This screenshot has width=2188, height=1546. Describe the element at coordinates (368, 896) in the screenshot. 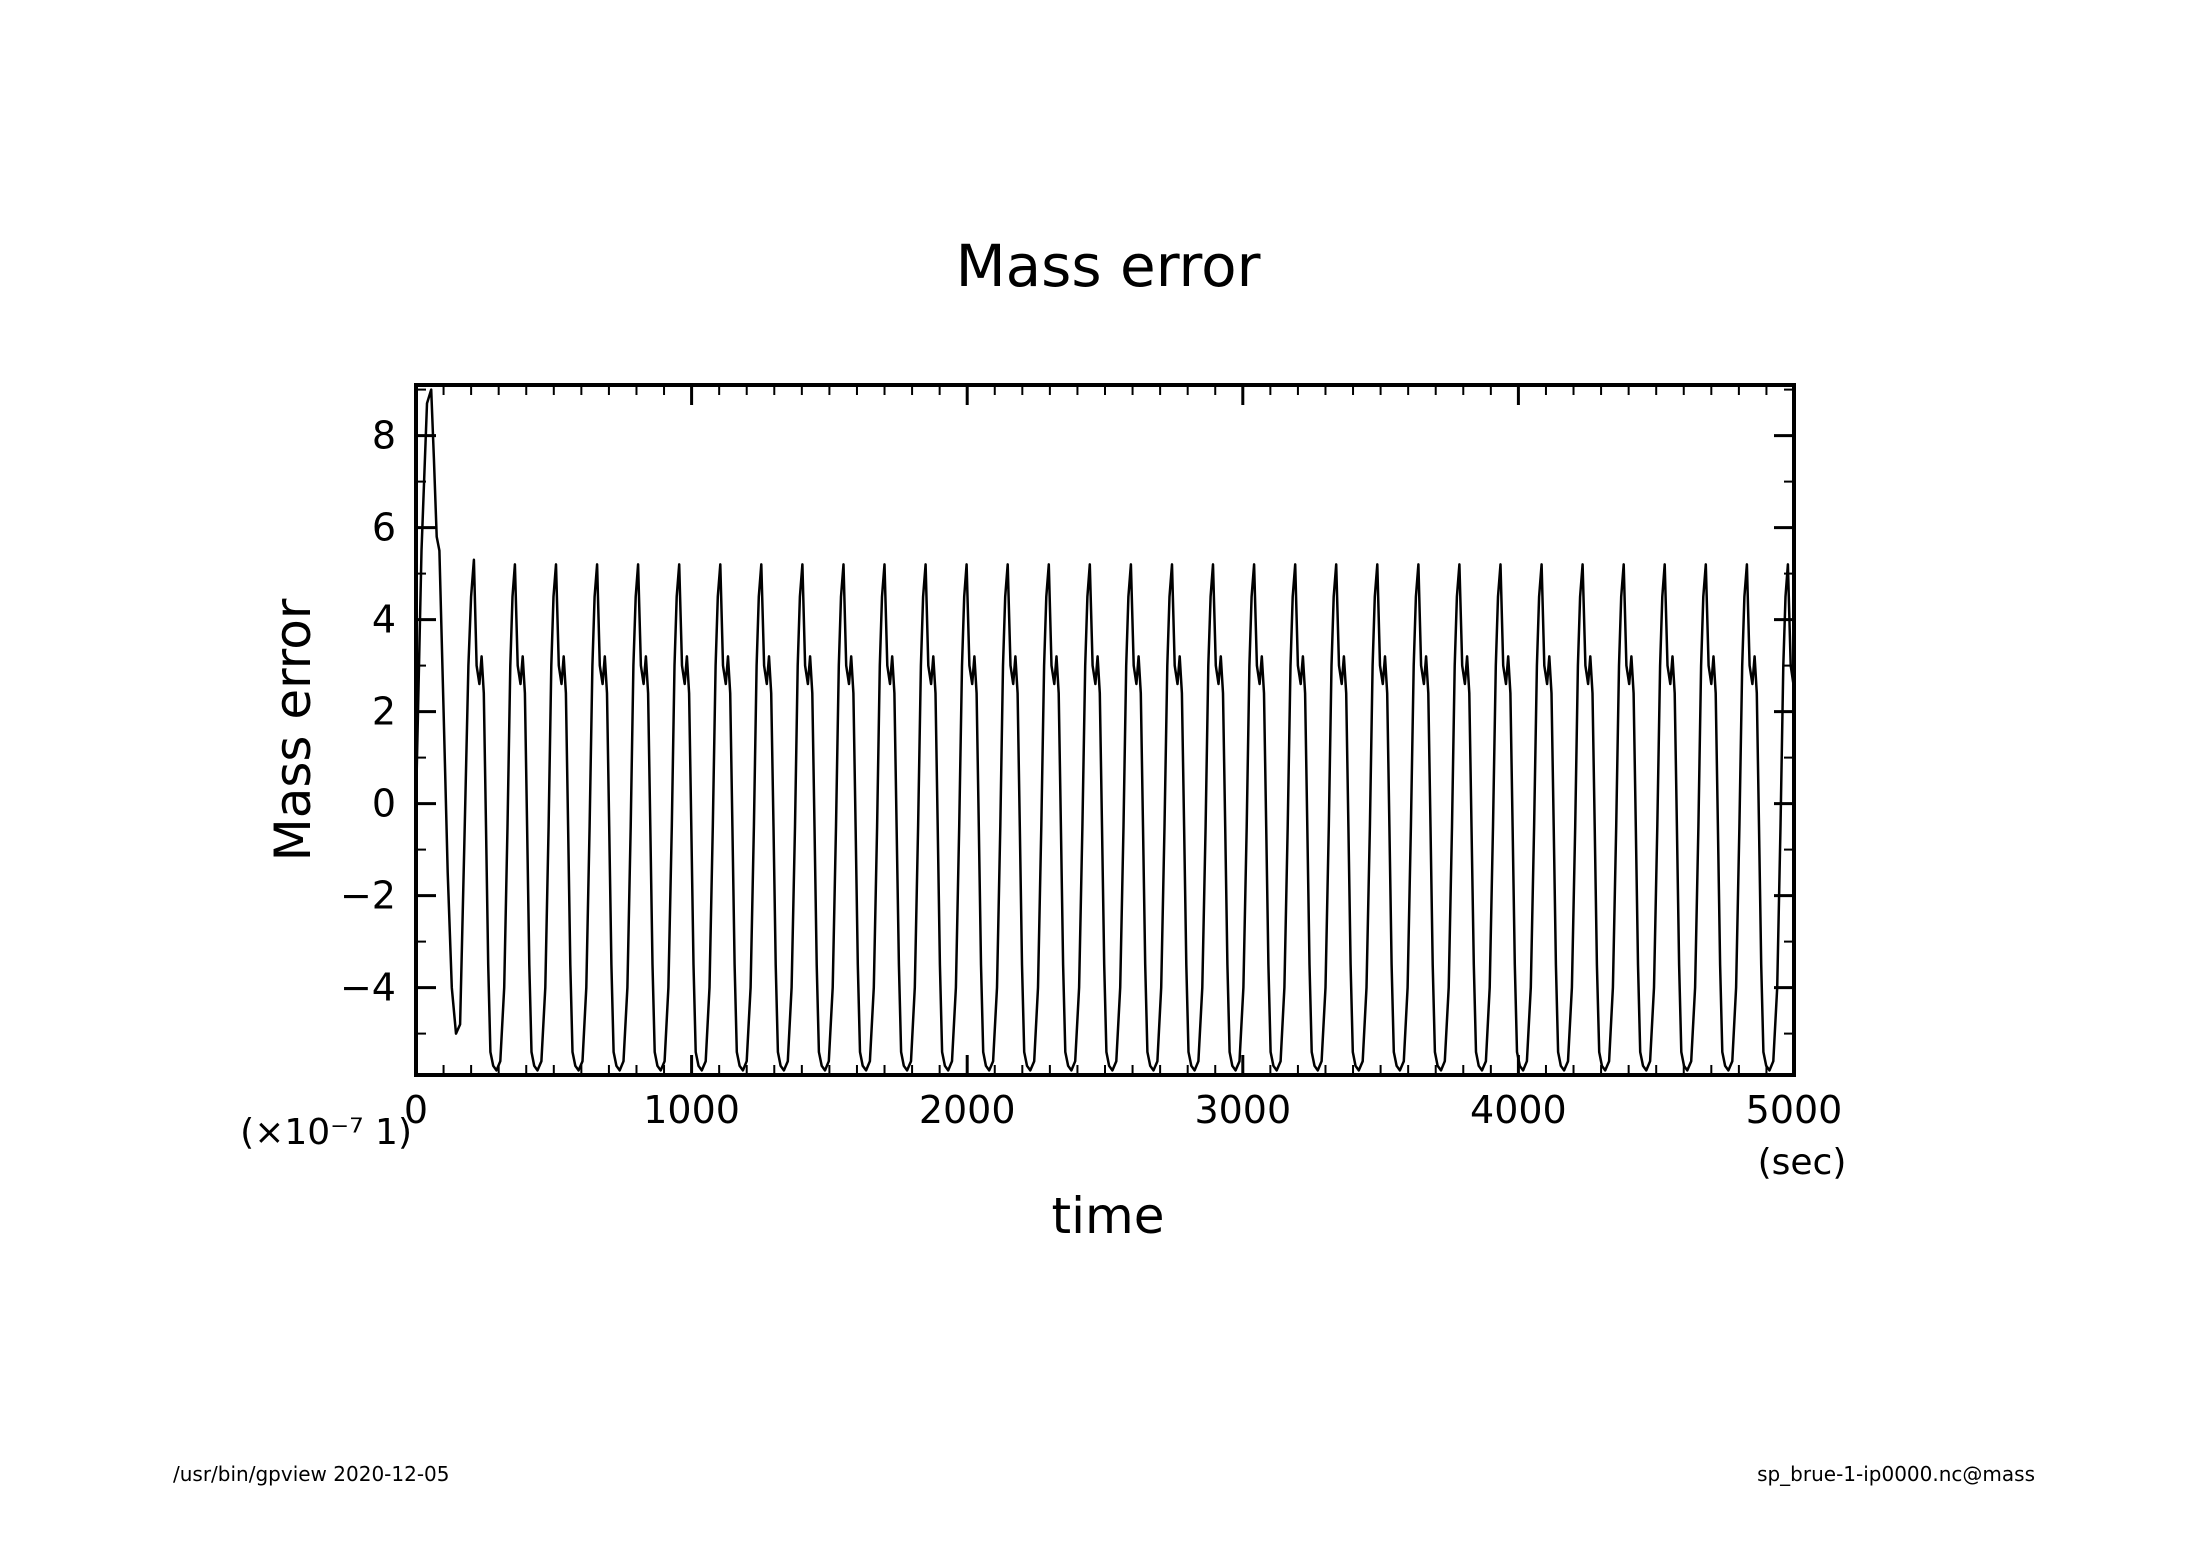

I see `y-tick-label: −2` at that location.